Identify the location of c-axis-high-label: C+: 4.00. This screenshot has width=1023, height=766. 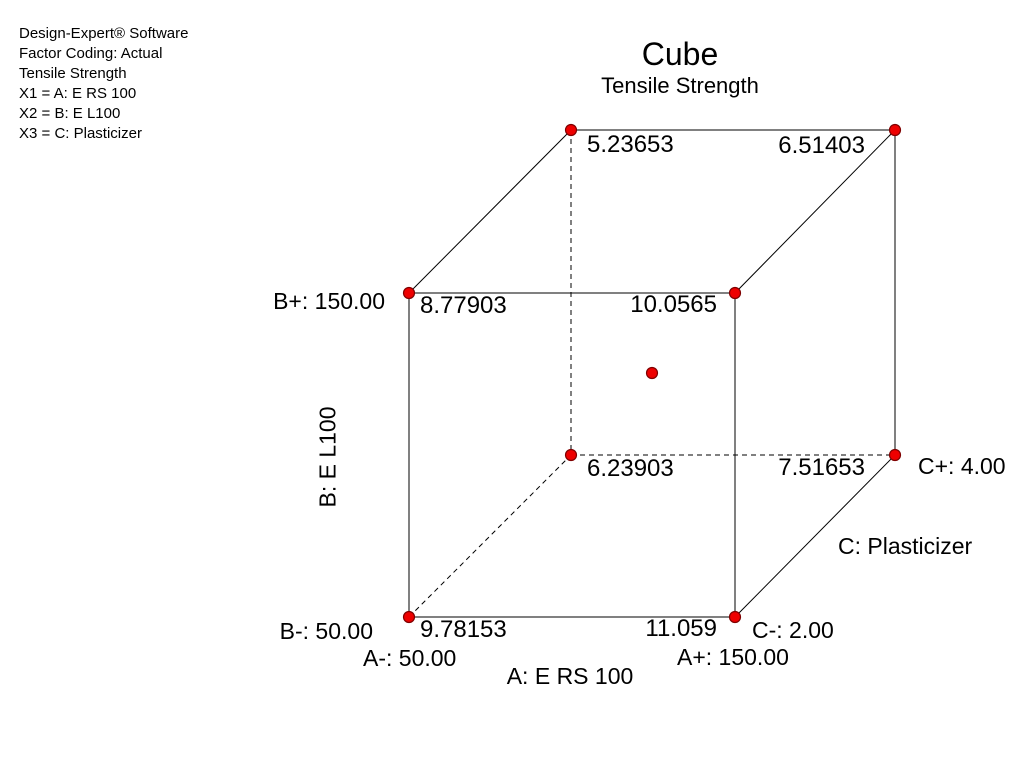
(962, 466).